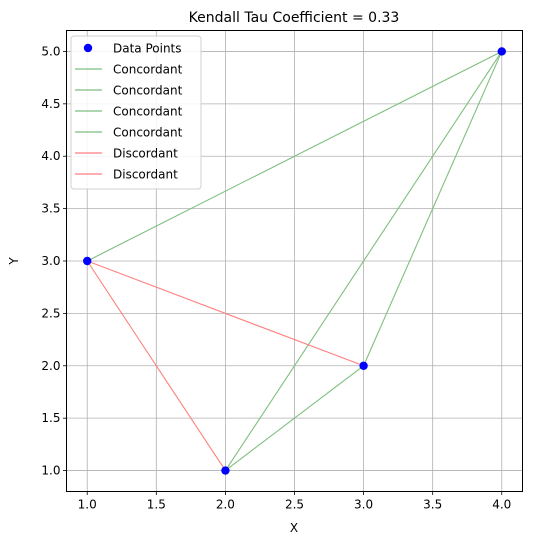 Image resolution: width=536 pixels, height=545 pixels. Describe the element at coordinates (14, 261) in the screenshot. I see `y-axis-label: Y` at that location.